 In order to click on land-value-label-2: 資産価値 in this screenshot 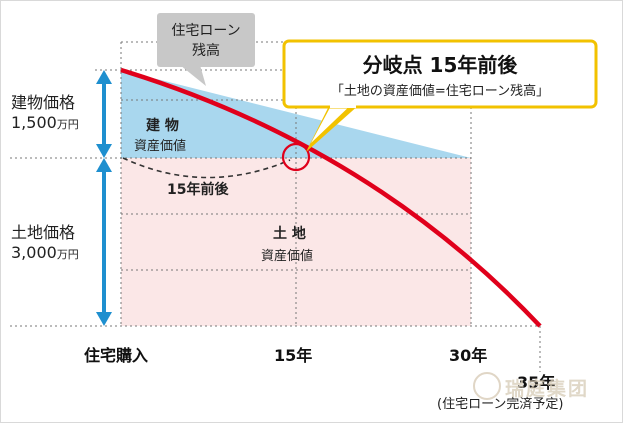, I will do `click(287, 256)`.